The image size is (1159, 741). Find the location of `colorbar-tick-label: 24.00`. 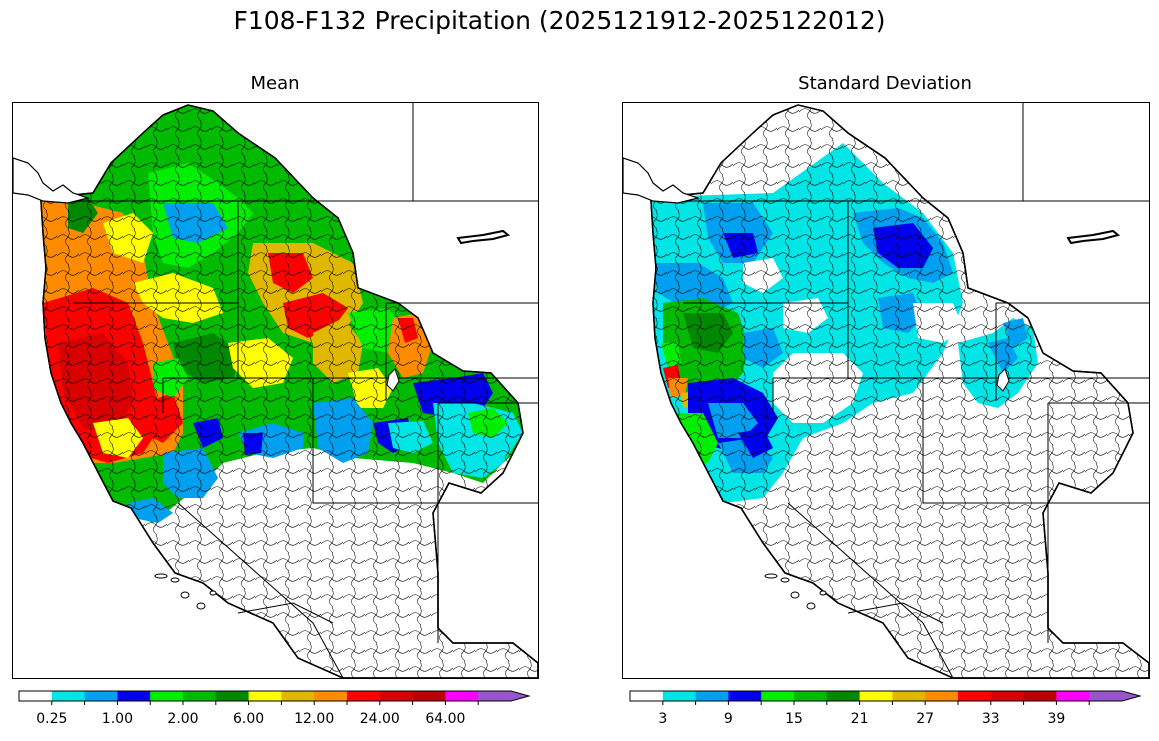

colorbar-tick-label: 24.00 is located at coordinates (379, 719).